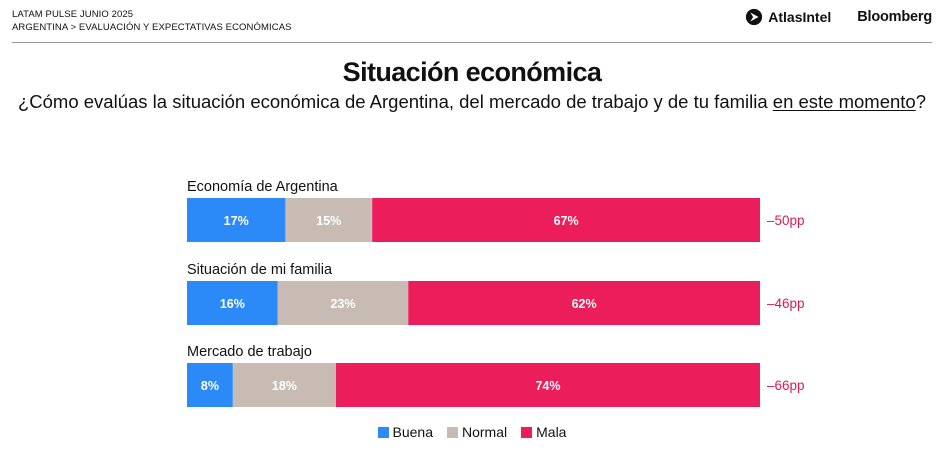 This screenshot has height=464, width=944. What do you see at coordinates (921, 101) in the screenshot?
I see `subtitle-end: ?` at bounding box center [921, 101].